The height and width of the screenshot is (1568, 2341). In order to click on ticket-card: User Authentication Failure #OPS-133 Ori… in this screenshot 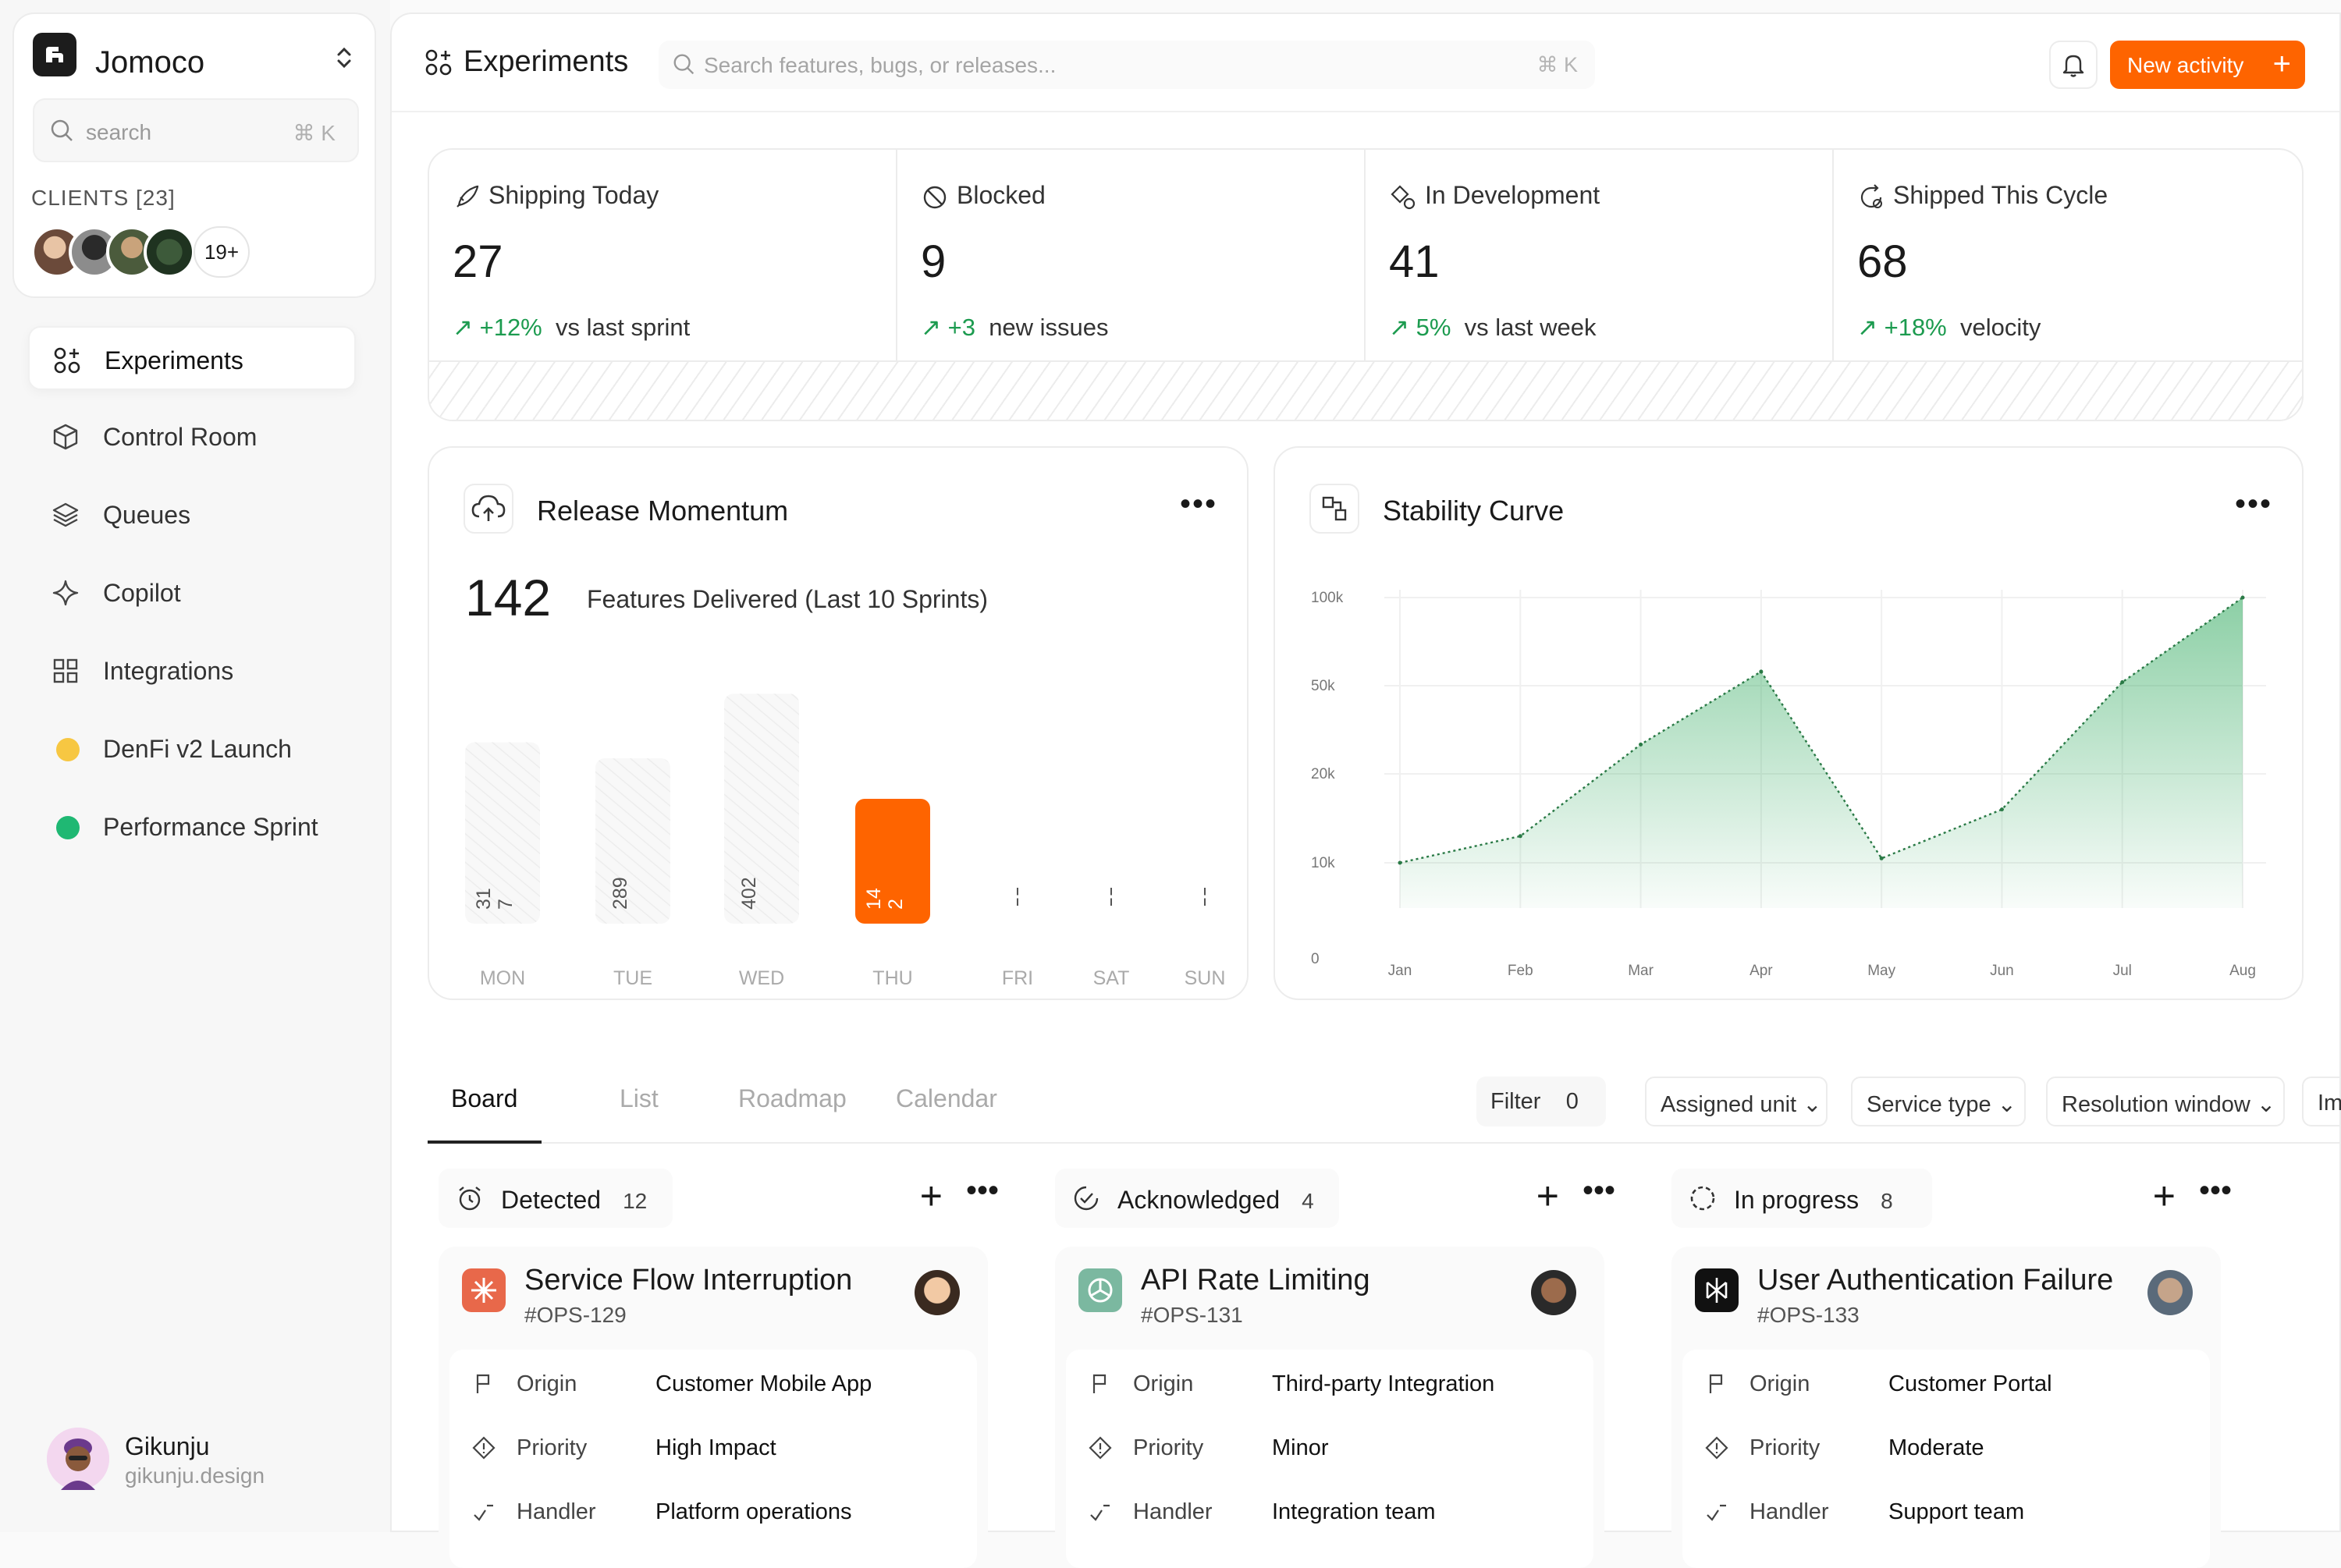, I will do `click(1946, 1408)`.